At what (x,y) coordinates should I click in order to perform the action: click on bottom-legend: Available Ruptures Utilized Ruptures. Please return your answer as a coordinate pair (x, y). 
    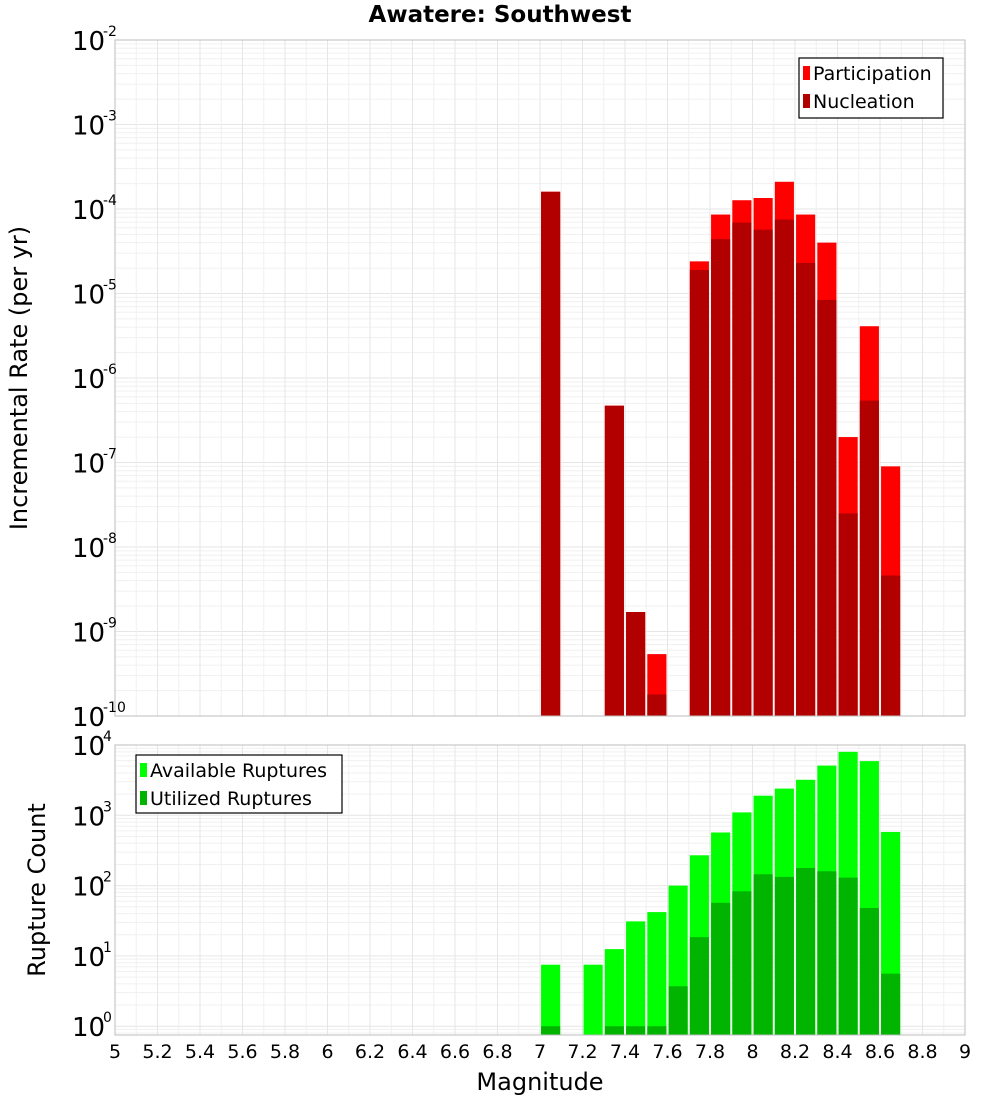
    Looking at the image, I should click on (239, 784).